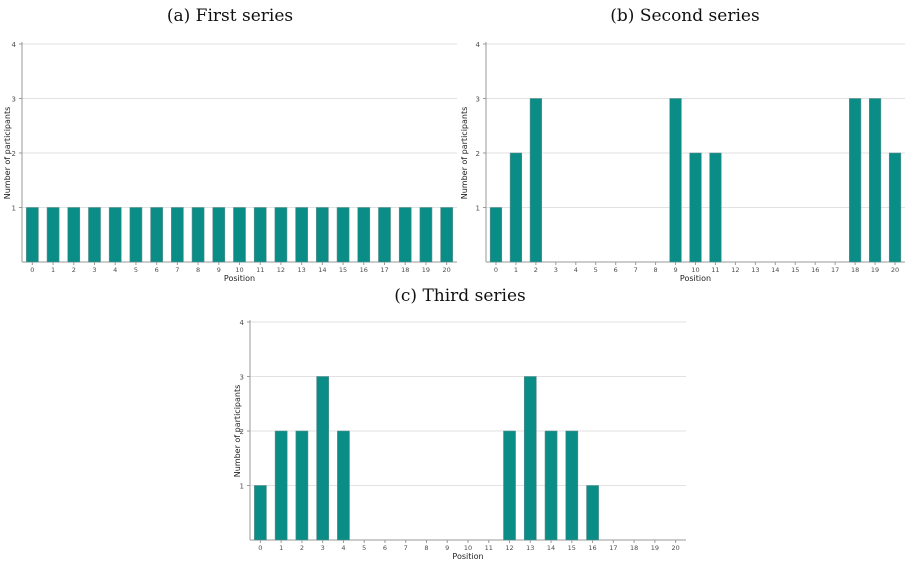 This screenshot has height=561, width=915. Describe the element at coordinates (895, 270) in the screenshot. I see `x-tick-label: 20` at that location.